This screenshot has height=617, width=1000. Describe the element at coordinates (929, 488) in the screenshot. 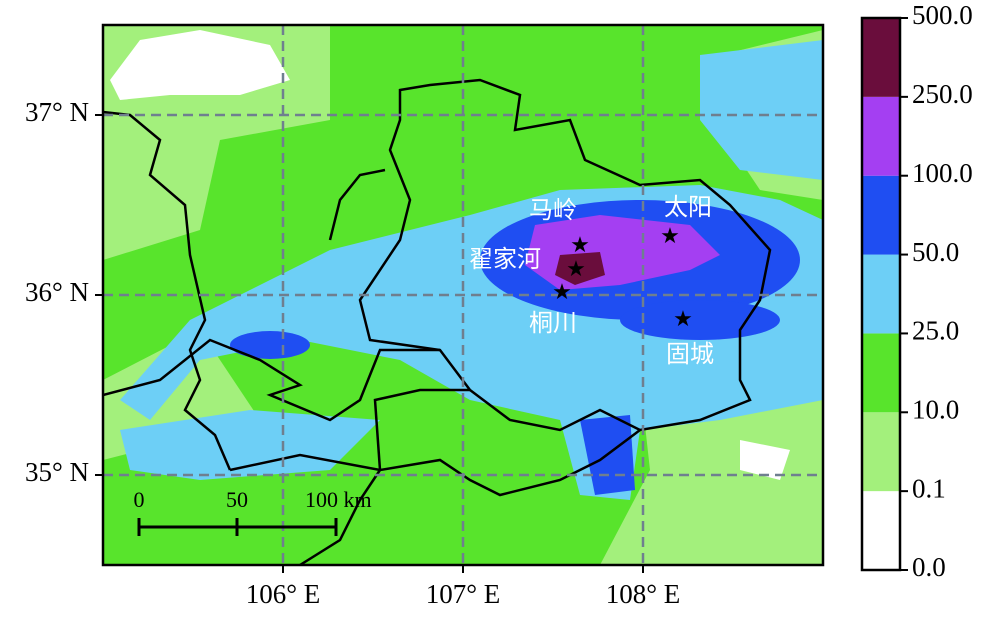

I see `colorbar-tick-label: 0.1` at that location.